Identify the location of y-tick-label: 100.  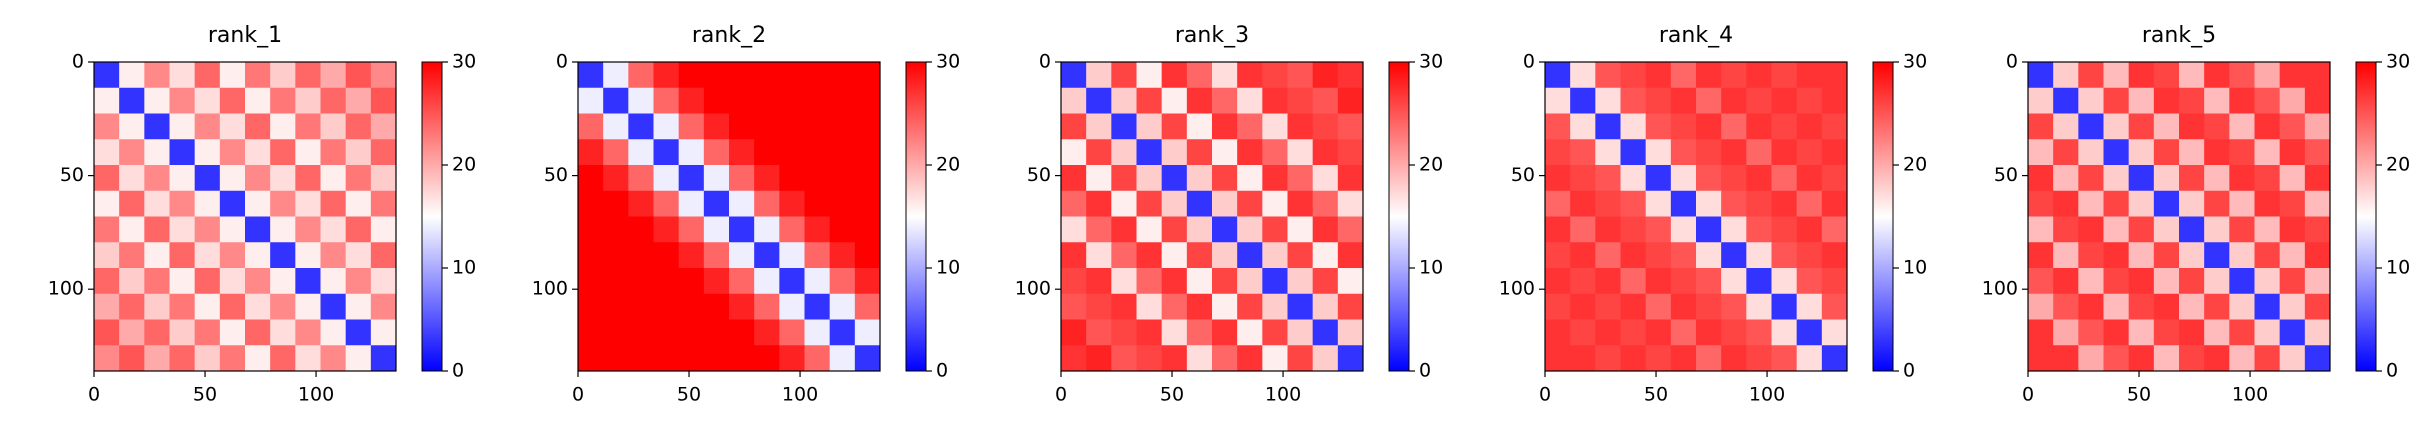
(2000, 289).